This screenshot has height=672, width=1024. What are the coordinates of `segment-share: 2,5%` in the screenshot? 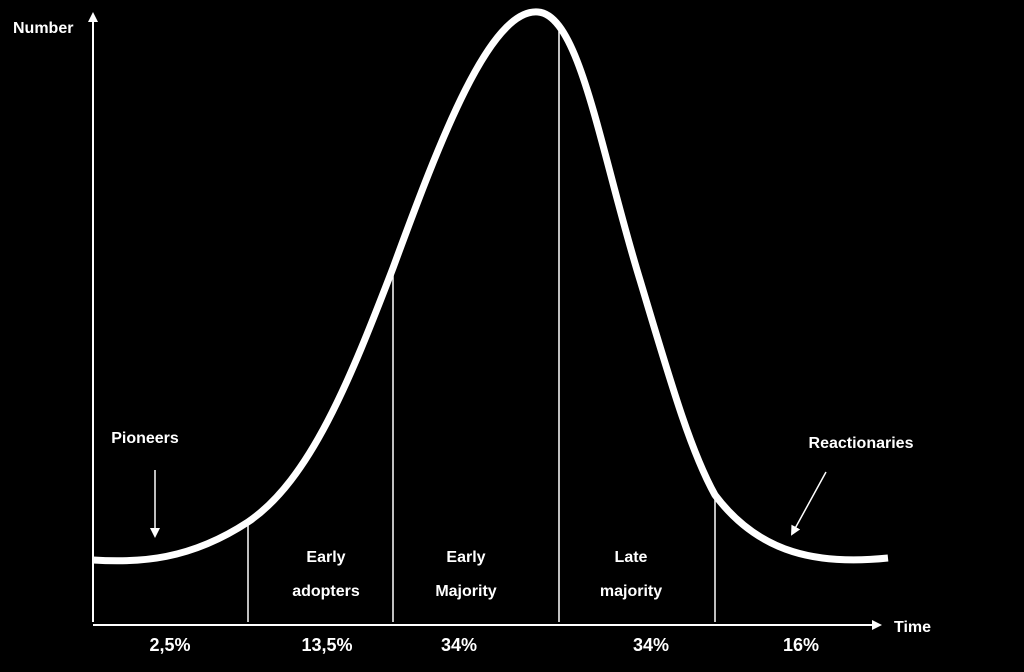 It's located at (169, 645).